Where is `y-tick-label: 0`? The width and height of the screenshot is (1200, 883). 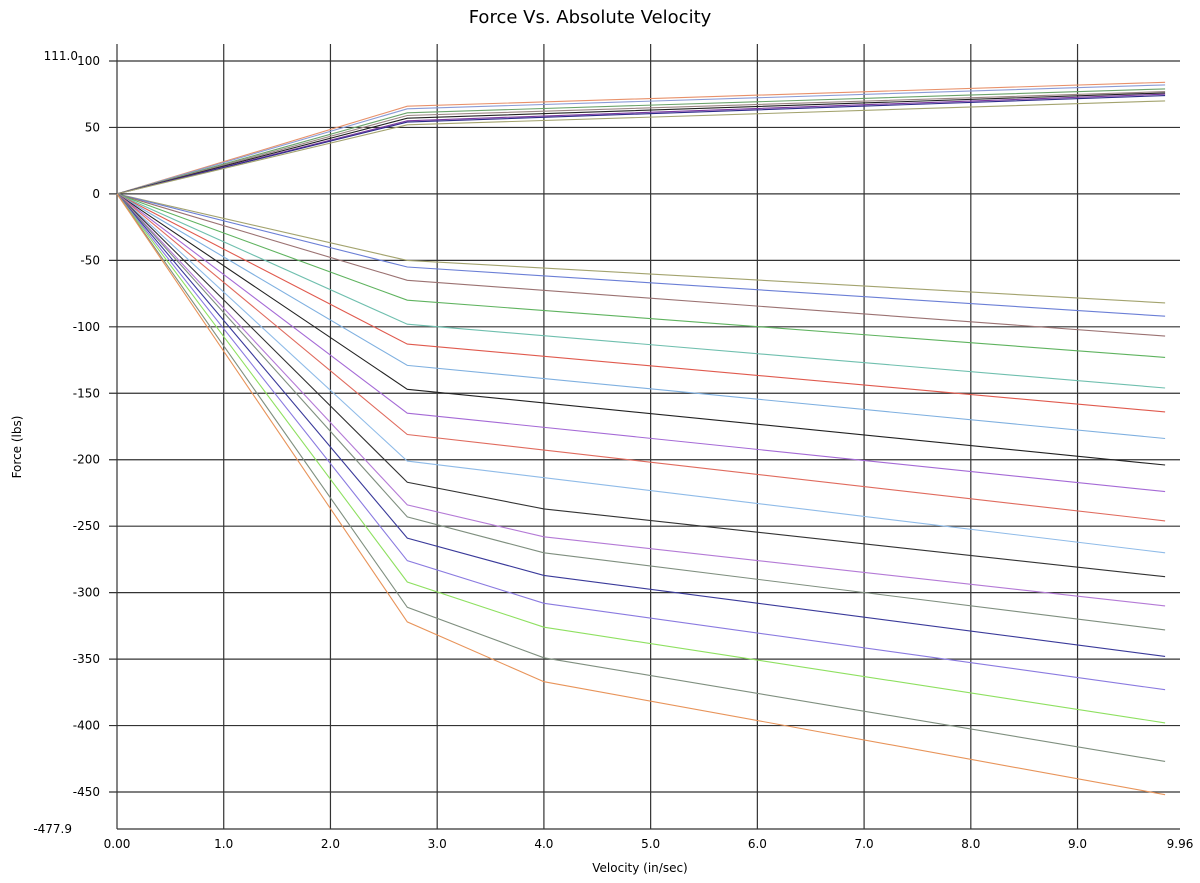 y-tick-label: 0 is located at coordinates (96, 194).